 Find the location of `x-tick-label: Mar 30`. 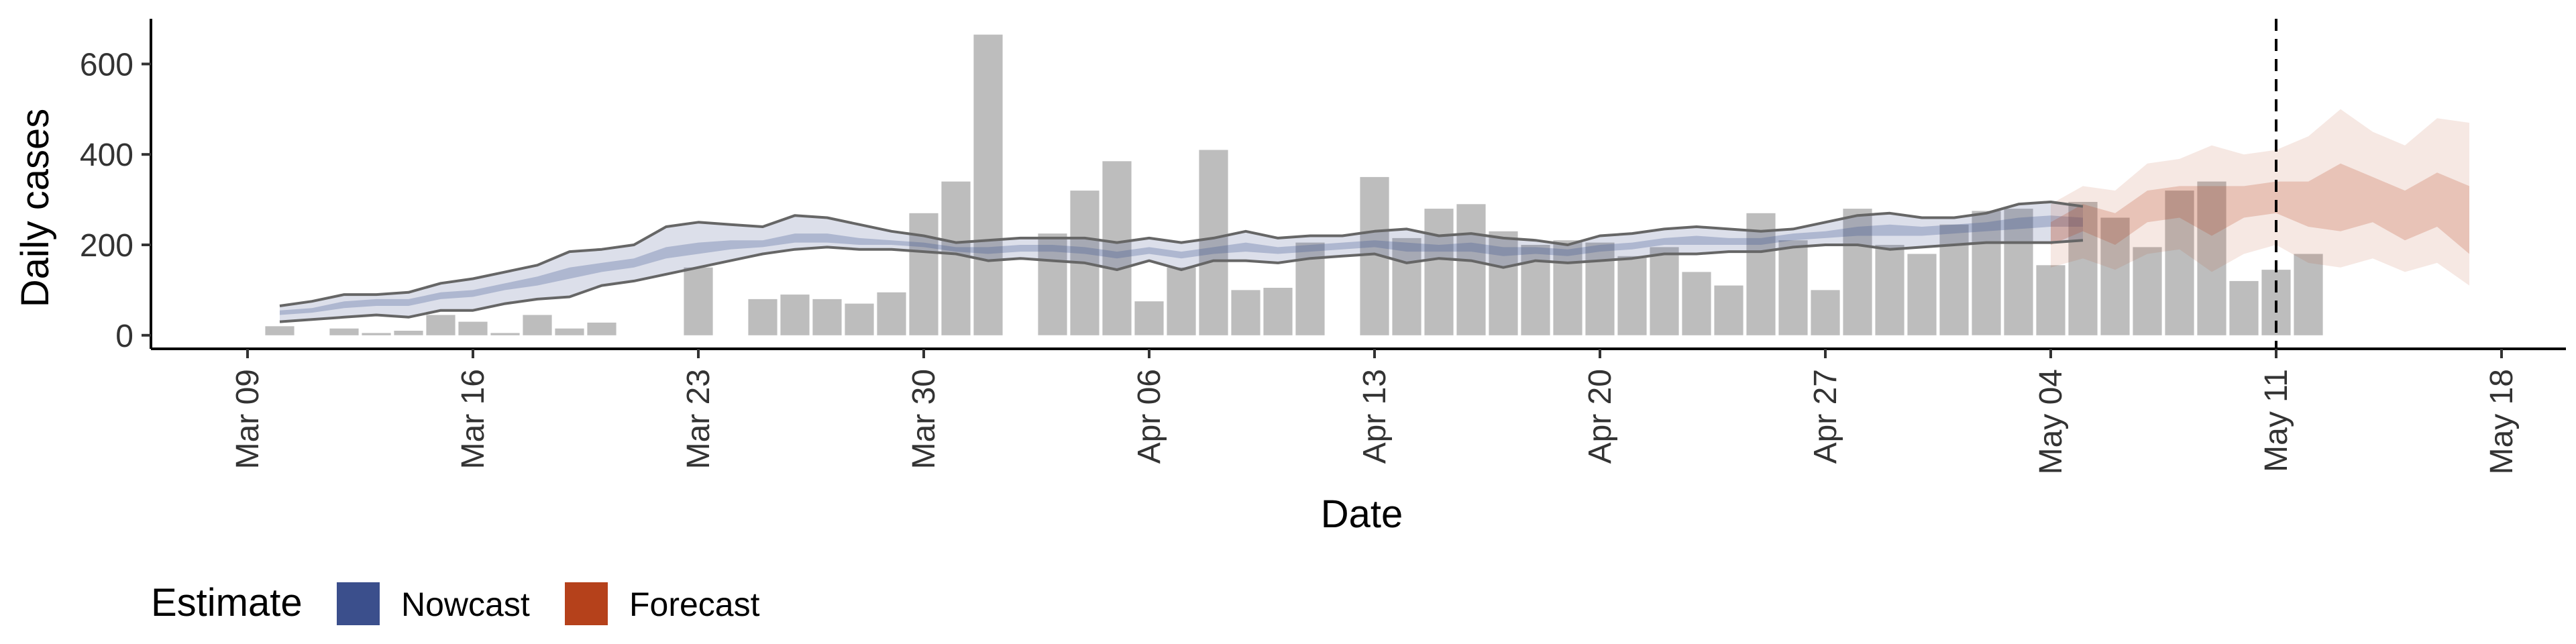

x-tick-label: Mar 30 is located at coordinates (924, 419).